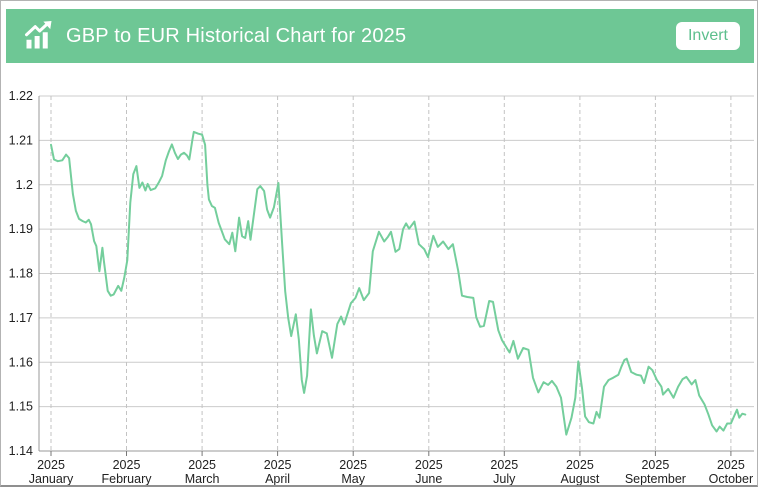  Describe the element at coordinates (21, 96) in the screenshot. I see `y-tick-label: 1.22` at that location.